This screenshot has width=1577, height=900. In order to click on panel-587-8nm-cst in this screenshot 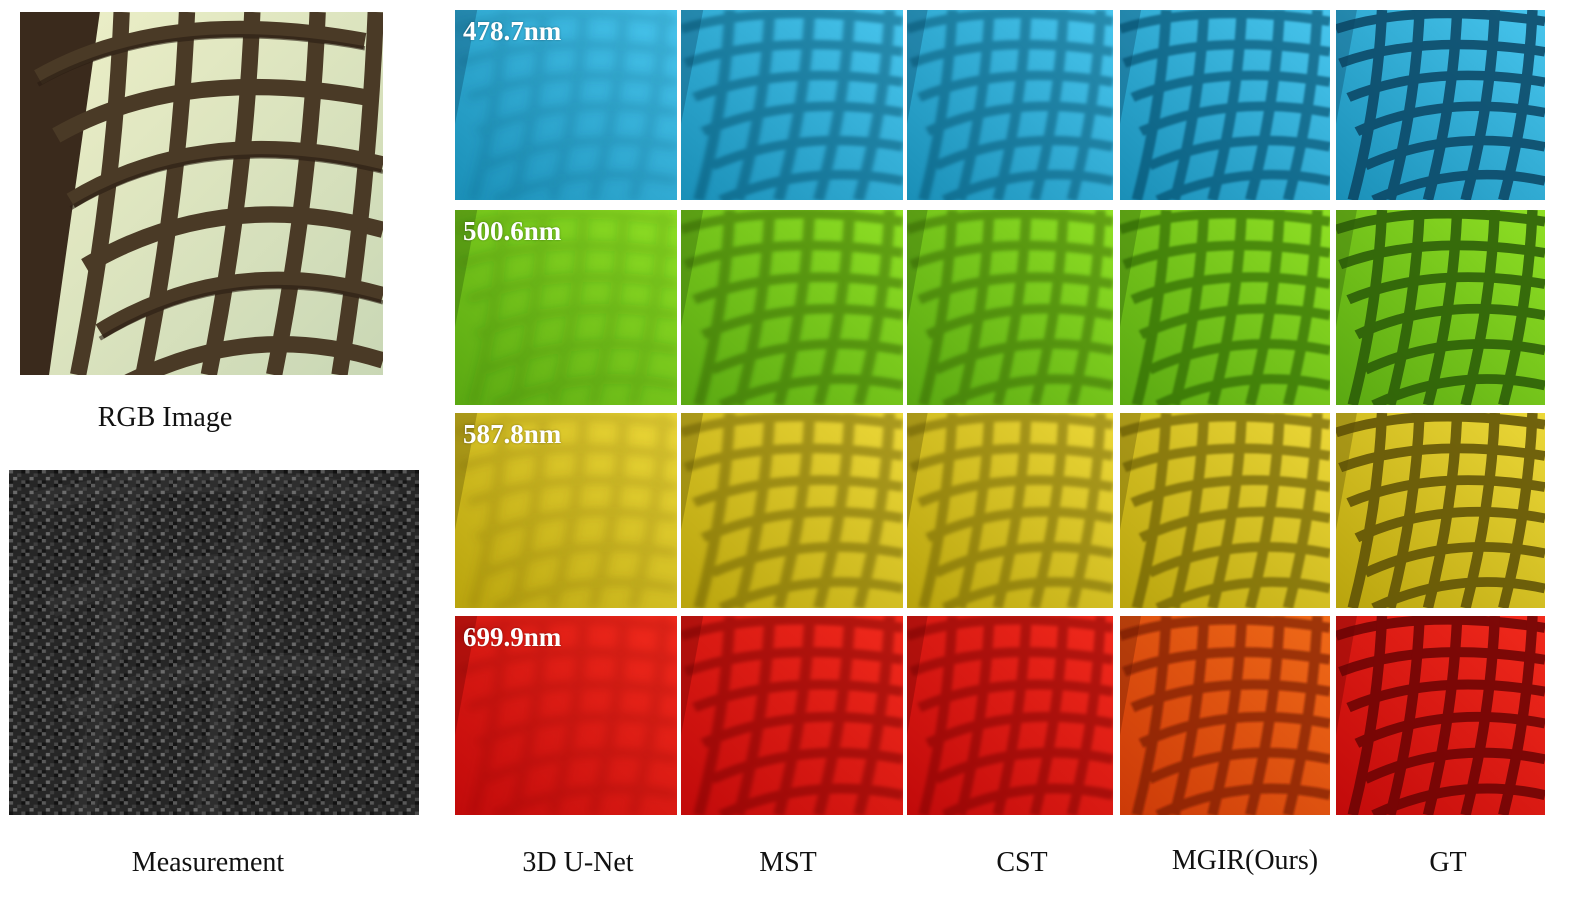, I will do `click(1010, 510)`.